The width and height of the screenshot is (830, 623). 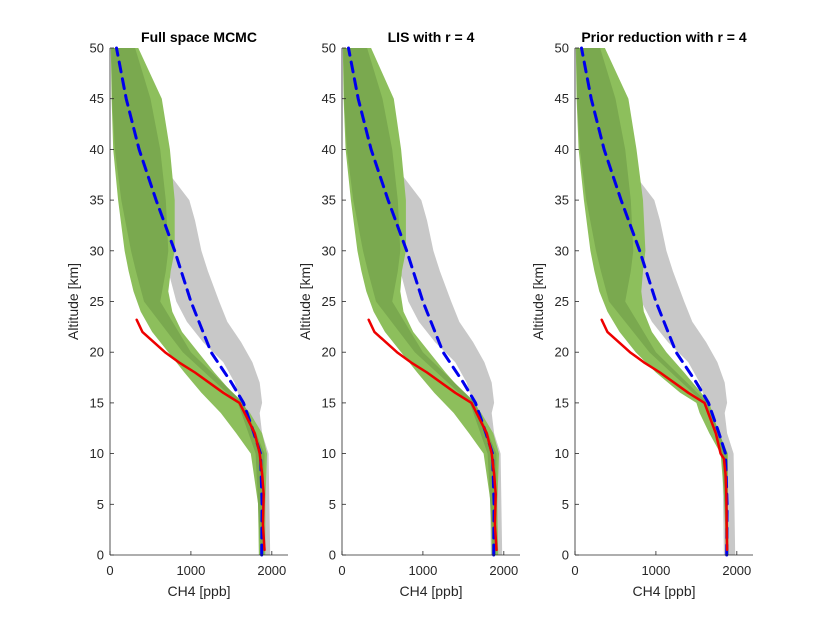 I want to click on prior-mean-line, so click(x=654, y=301).